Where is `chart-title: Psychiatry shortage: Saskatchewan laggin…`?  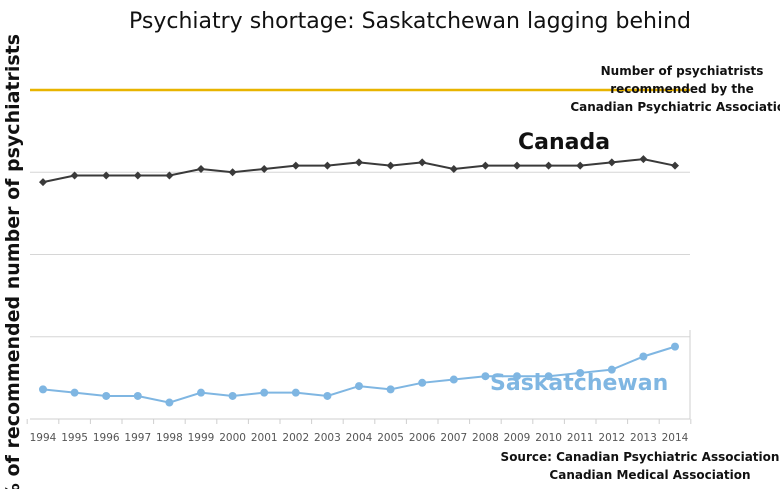 chart-title: Psychiatry shortage: Saskatchewan laggin… is located at coordinates (410, 21).